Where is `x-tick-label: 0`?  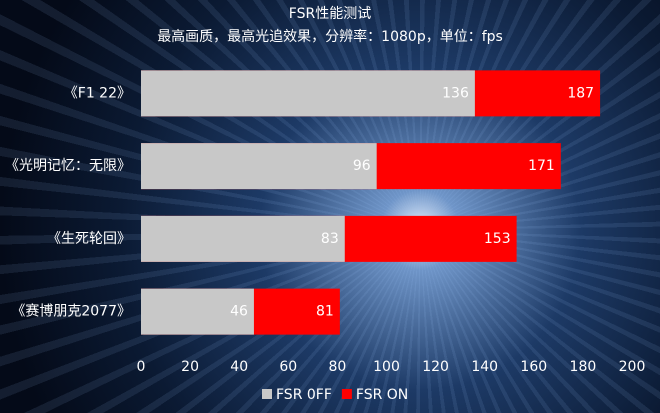 x-tick-label: 0 is located at coordinates (141, 367).